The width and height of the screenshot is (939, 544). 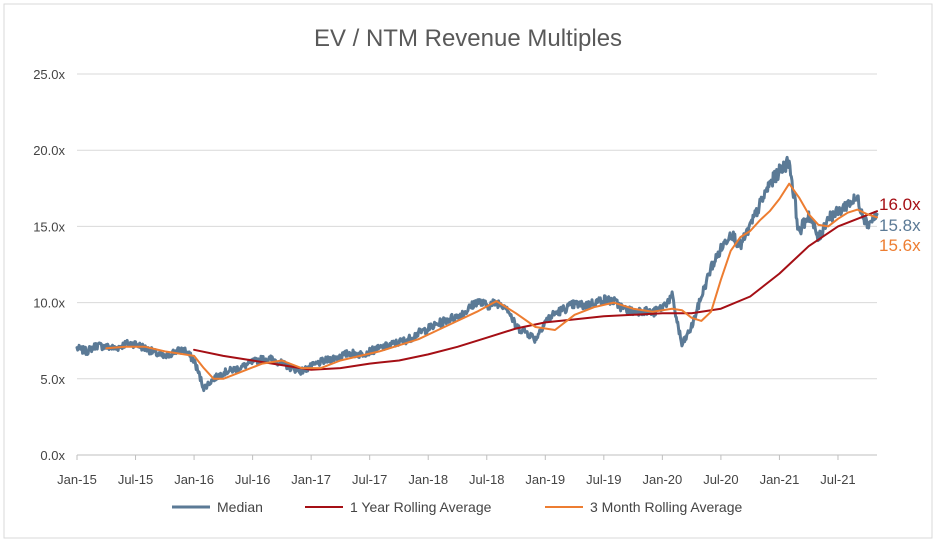 I want to click on x-tick-label: Jan-21, so click(x=780, y=479).